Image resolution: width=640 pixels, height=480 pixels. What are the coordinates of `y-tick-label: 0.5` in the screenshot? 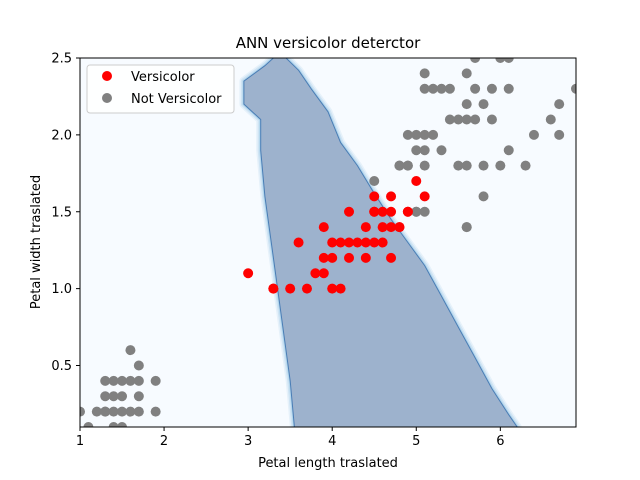 It's located at (61, 366).